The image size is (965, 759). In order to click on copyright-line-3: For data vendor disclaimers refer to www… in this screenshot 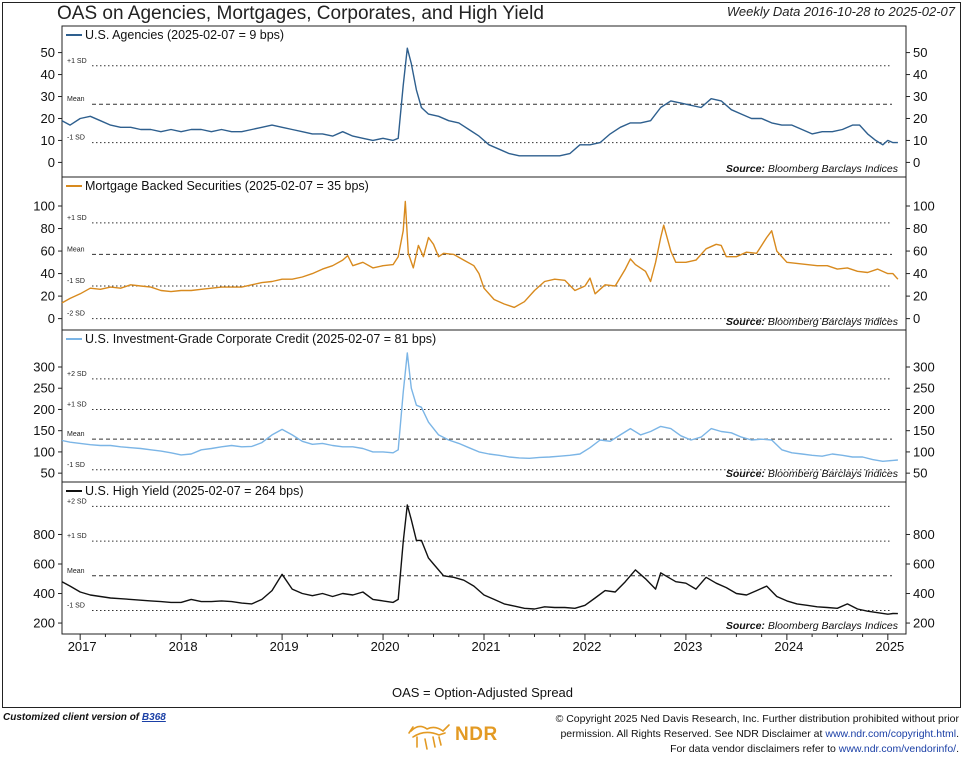, I will do `click(814, 749)`.